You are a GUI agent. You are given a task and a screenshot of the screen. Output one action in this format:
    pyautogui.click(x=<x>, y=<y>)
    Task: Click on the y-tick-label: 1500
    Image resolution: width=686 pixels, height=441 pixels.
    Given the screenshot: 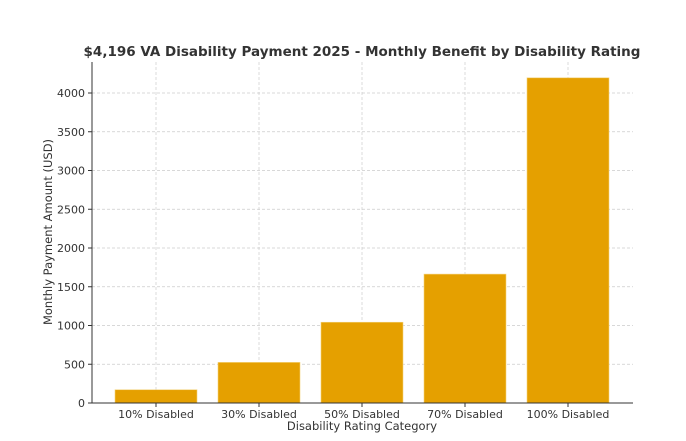 What is the action you would take?
    pyautogui.click(x=71, y=287)
    